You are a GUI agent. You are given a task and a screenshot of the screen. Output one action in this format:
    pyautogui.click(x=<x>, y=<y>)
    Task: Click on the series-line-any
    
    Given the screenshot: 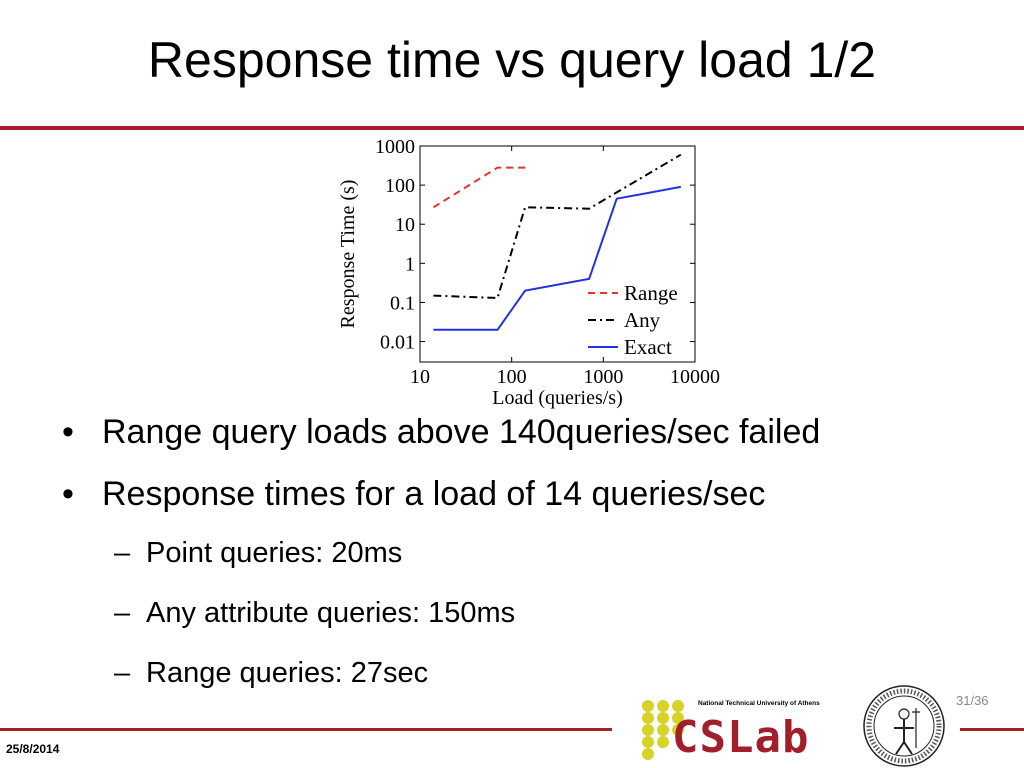 What is the action you would take?
    pyautogui.click(x=557, y=226)
    